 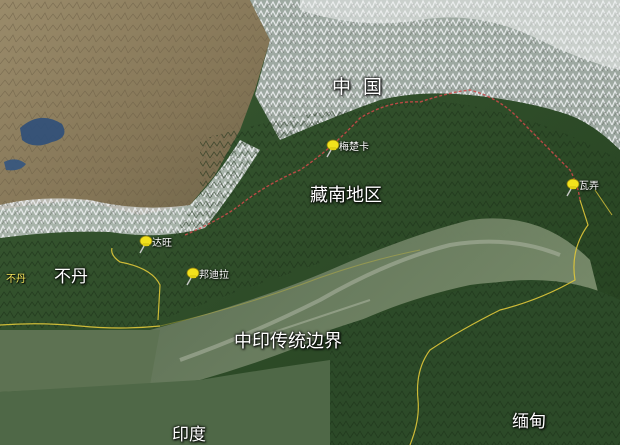 What do you see at coordinates (214, 275) in the screenshot?
I see `place-label: 邦迪拉` at bounding box center [214, 275].